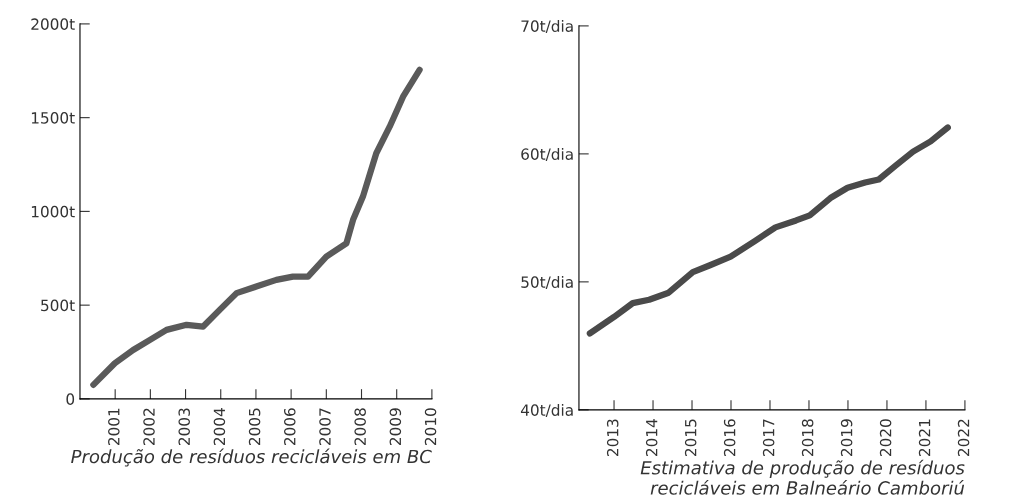 The height and width of the screenshot is (498, 1032). Describe the element at coordinates (184, 426) in the screenshot. I see `x-tick-label: 2003` at that location.